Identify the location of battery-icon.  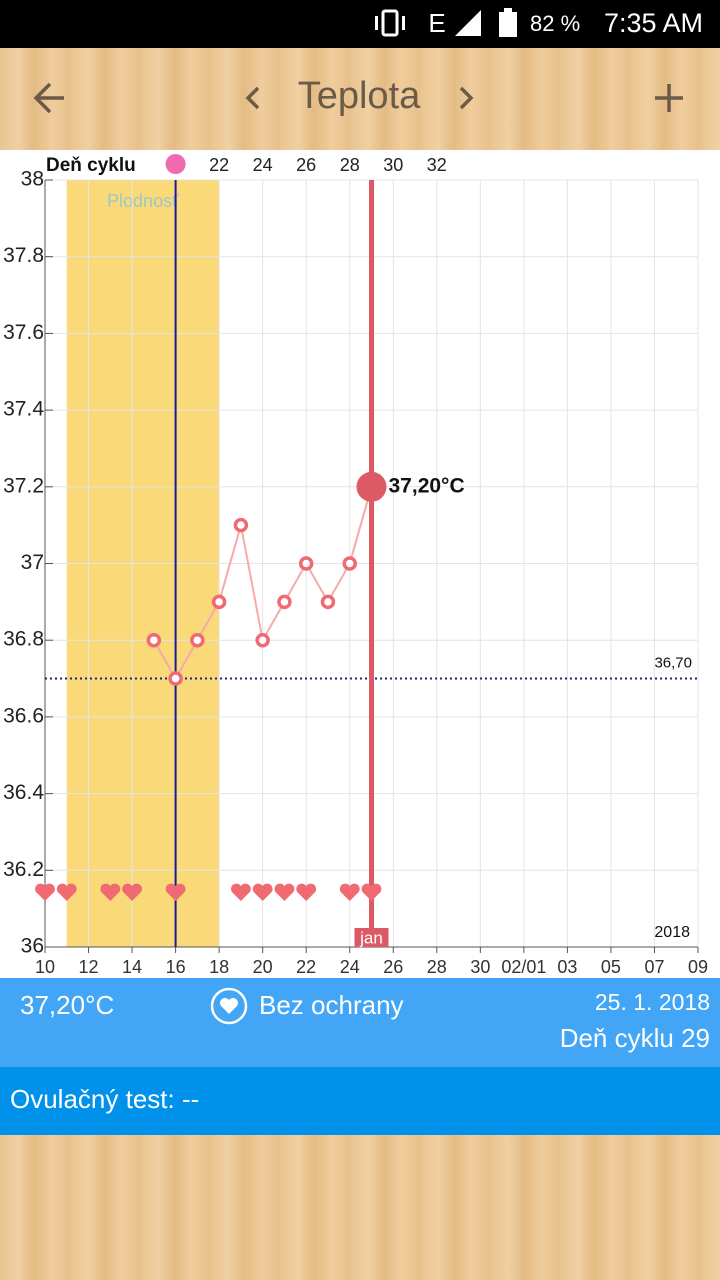
(508, 22).